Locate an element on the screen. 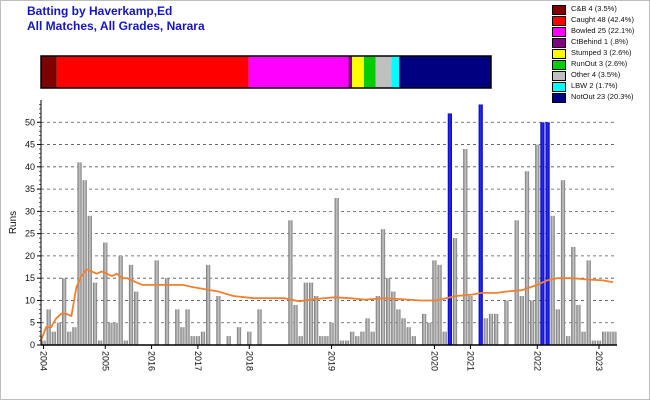 The width and height of the screenshot is (650, 400). x-tick-label: 2019 is located at coordinates (332, 361).